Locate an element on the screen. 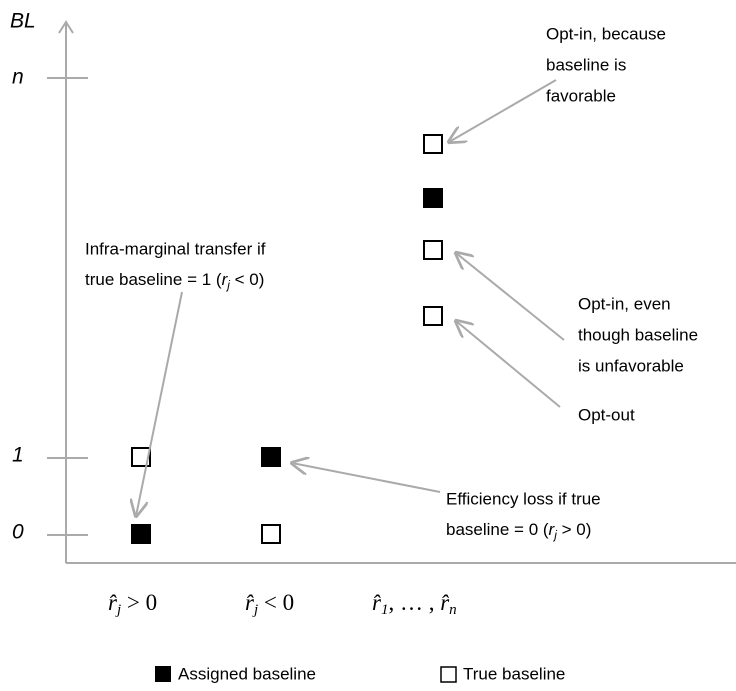  annotation: Opt-in, even is located at coordinates (624, 303).